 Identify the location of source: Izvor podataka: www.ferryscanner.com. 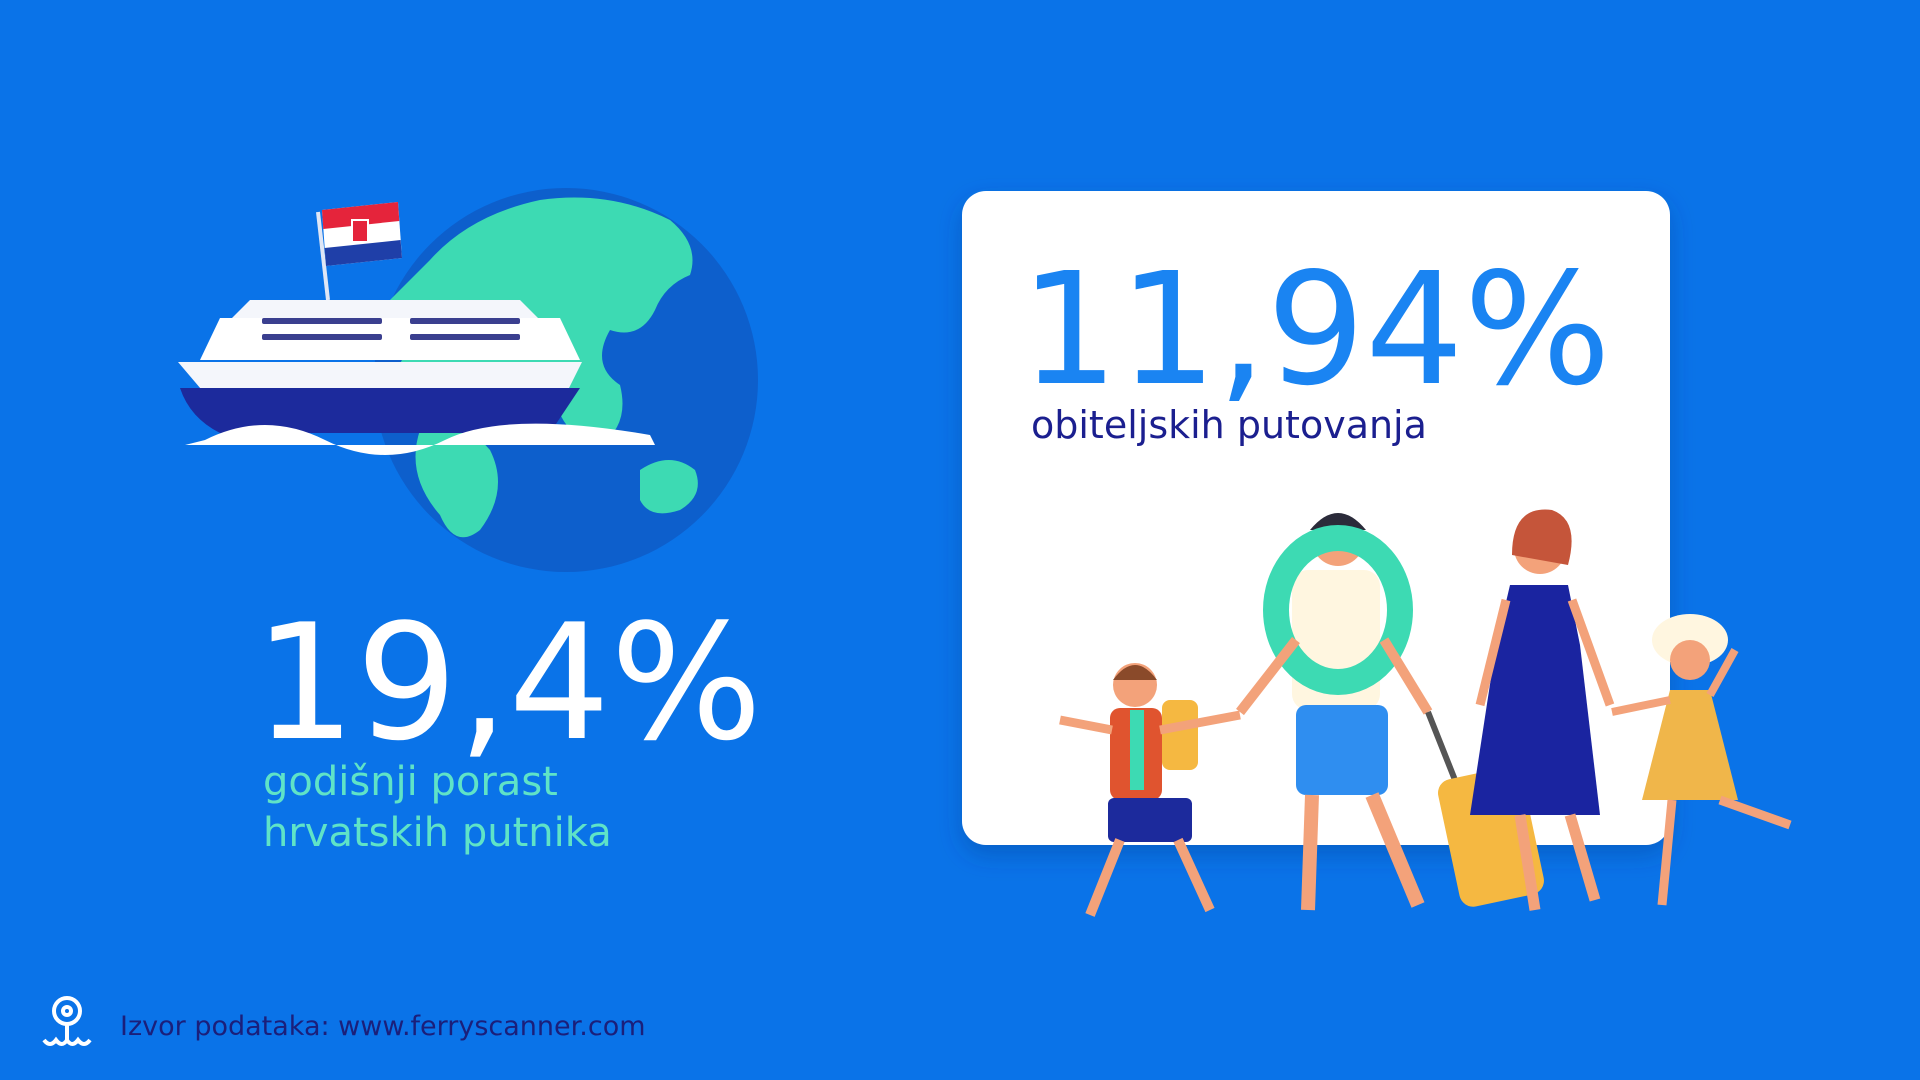
(383, 1026).